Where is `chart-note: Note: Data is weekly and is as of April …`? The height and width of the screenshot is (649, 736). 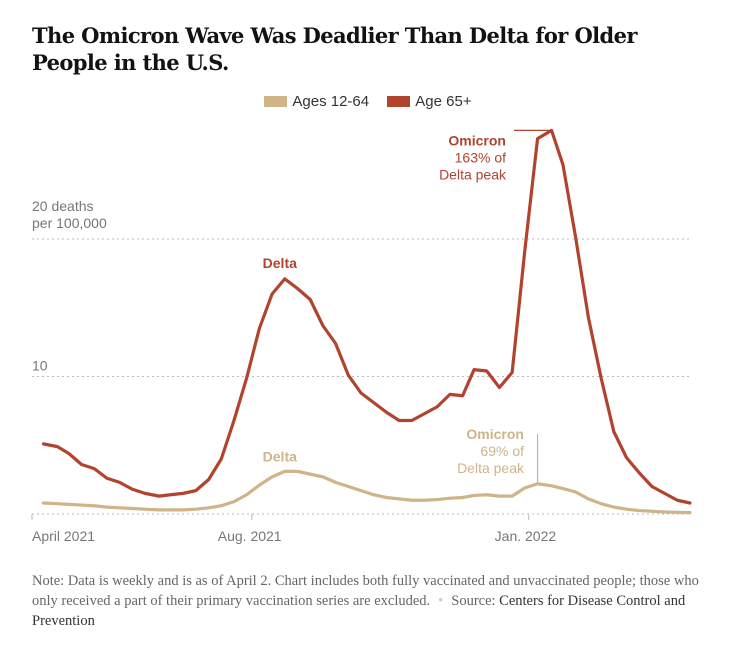
chart-note: Note: Data is weekly and is as of April … is located at coordinates (372, 601).